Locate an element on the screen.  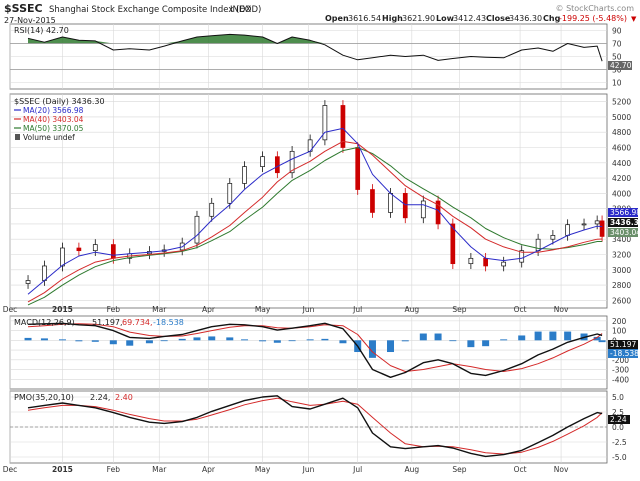
pmo-tick-label: -5.0 is located at coordinates (619, 457).